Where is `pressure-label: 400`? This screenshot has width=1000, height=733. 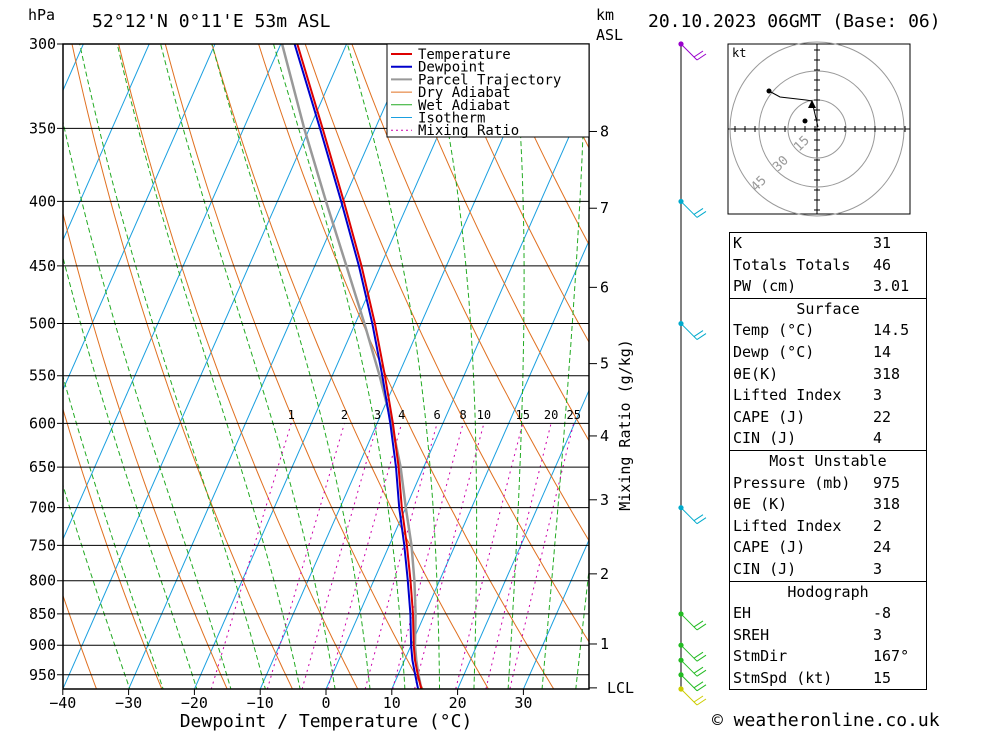 pressure-label: 400 is located at coordinates (42, 201).